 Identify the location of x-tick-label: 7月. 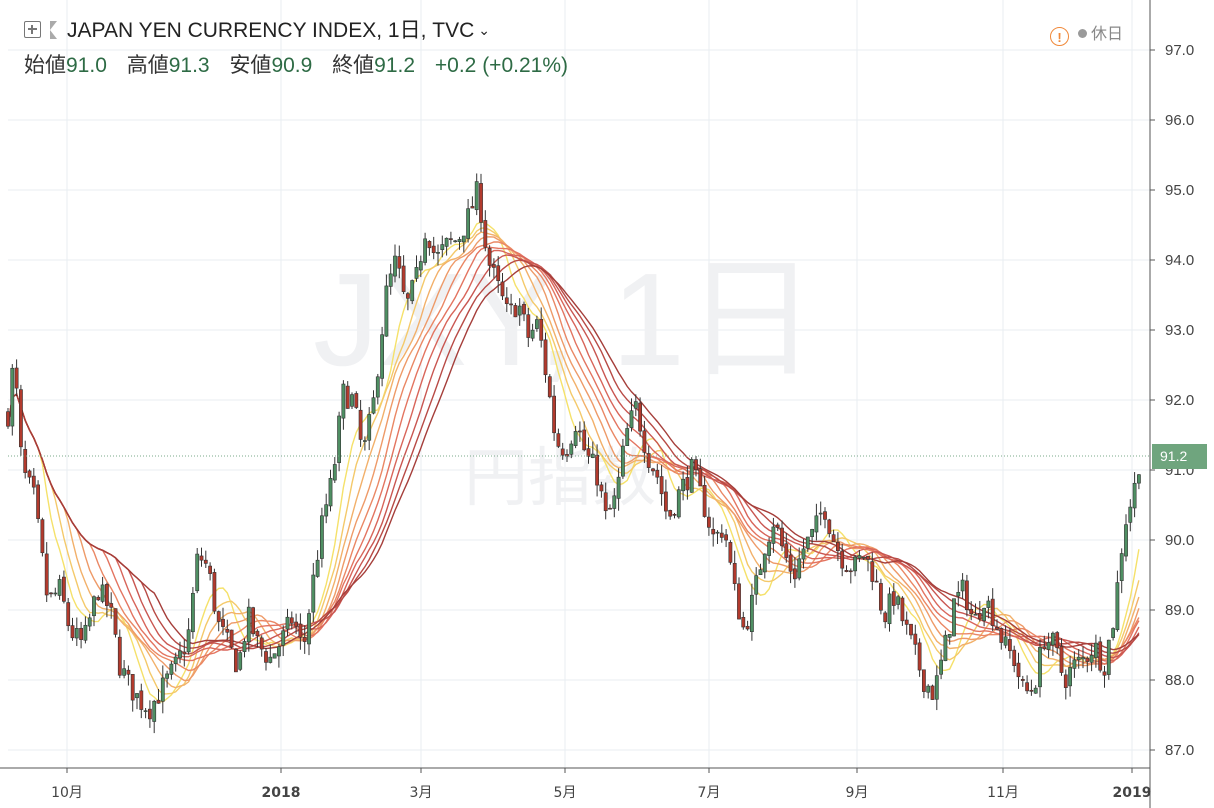
(709, 793).